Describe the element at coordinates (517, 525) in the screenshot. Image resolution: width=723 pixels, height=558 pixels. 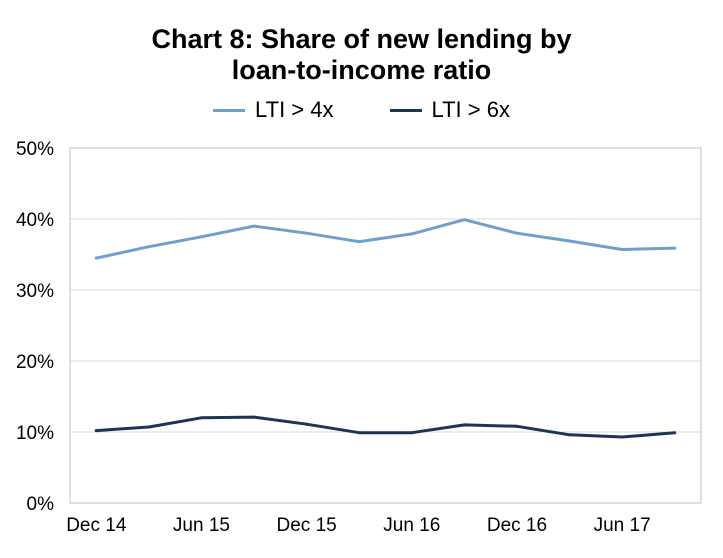
I see `x-tick-label: Dec 16` at that location.